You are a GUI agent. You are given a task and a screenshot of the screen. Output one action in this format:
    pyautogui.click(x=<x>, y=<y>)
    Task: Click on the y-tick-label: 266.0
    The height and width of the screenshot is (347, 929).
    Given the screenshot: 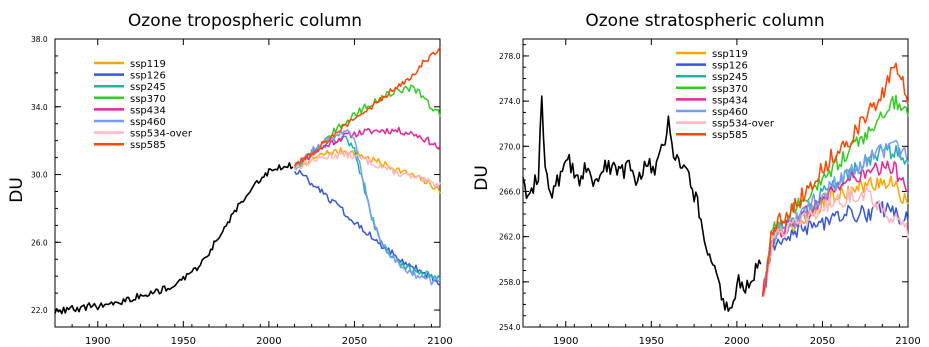 What is the action you would take?
    pyautogui.click(x=510, y=191)
    